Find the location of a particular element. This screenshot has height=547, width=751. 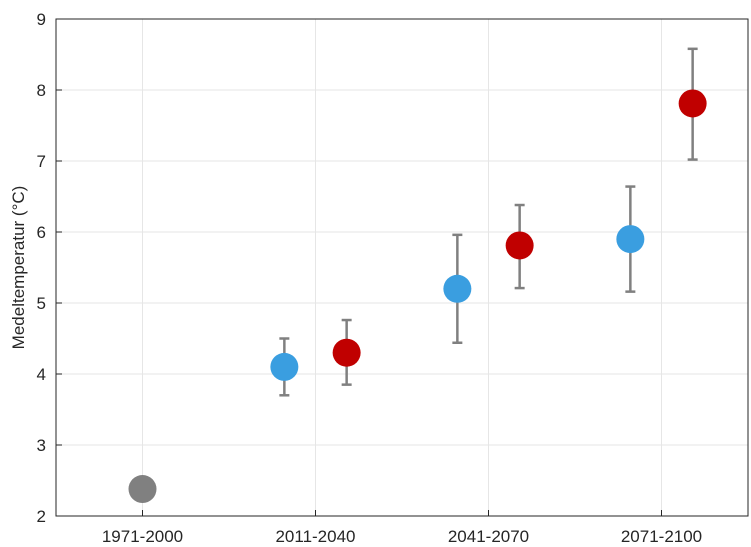

y-tick-label: 2 is located at coordinates (41, 516).